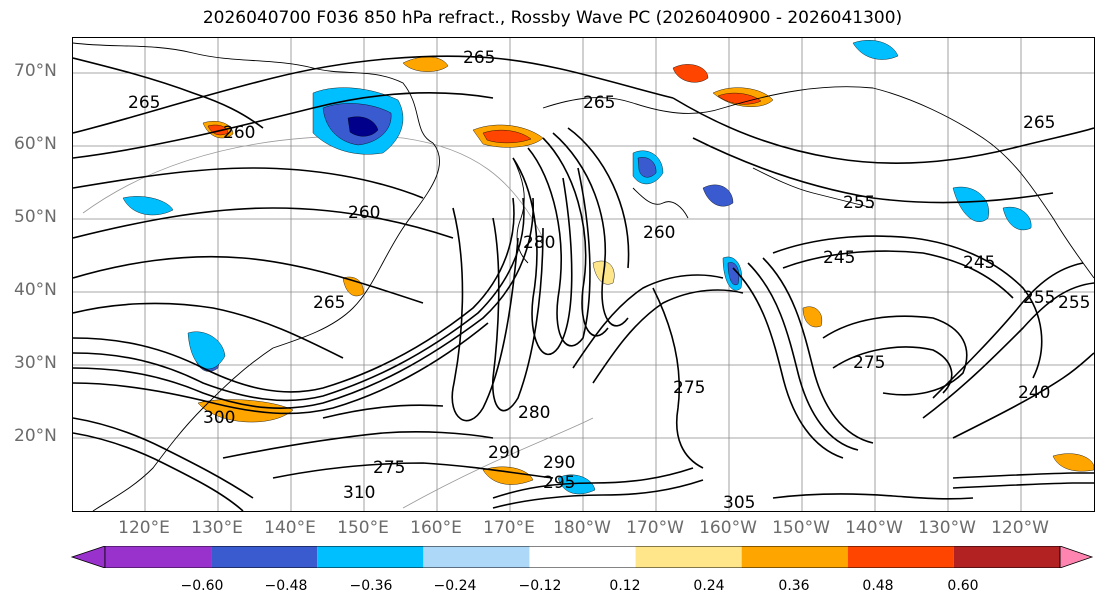 Image resolution: width=1105 pixels, height=604 pixels. Describe the element at coordinates (559, 483) in the screenshot. I see `contour-label: 295` at that location.